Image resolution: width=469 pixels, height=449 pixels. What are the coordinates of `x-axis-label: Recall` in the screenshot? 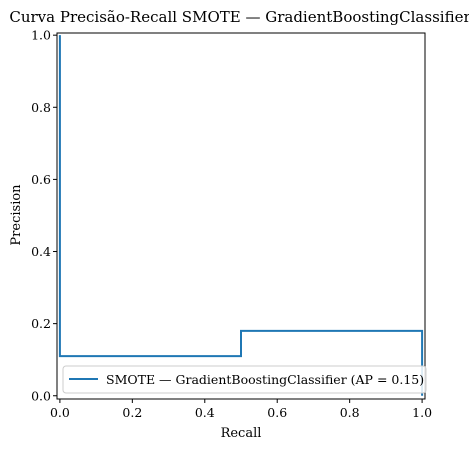 It's located at (241, 433).